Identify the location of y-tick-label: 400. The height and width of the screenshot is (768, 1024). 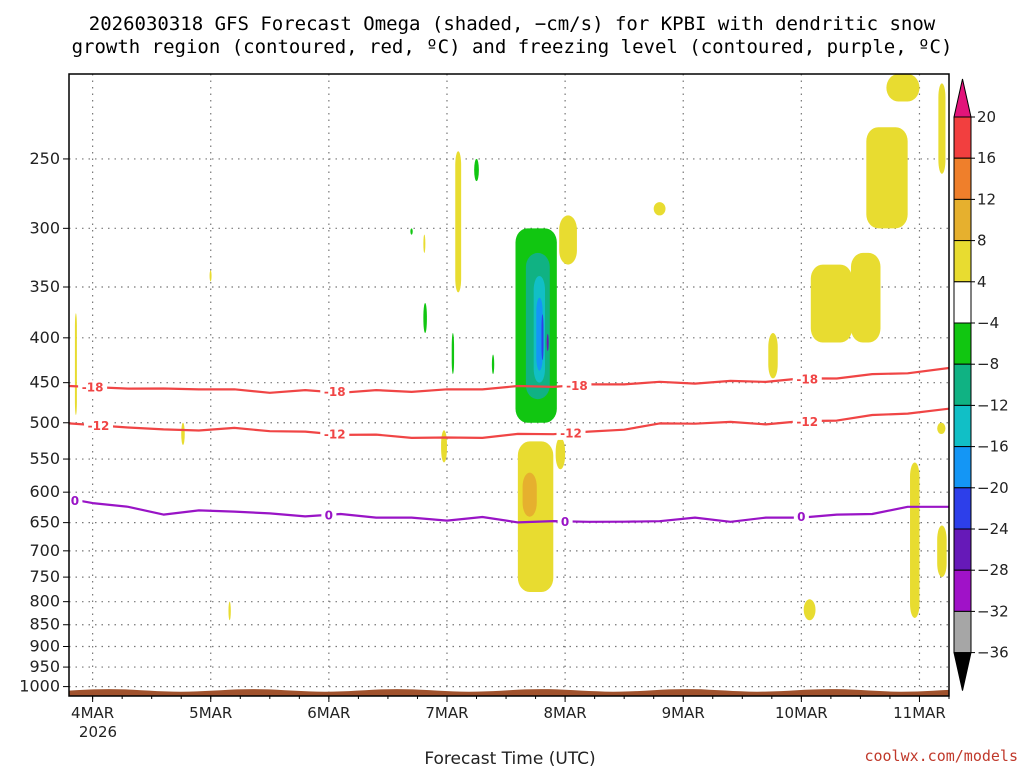
(44, 337).